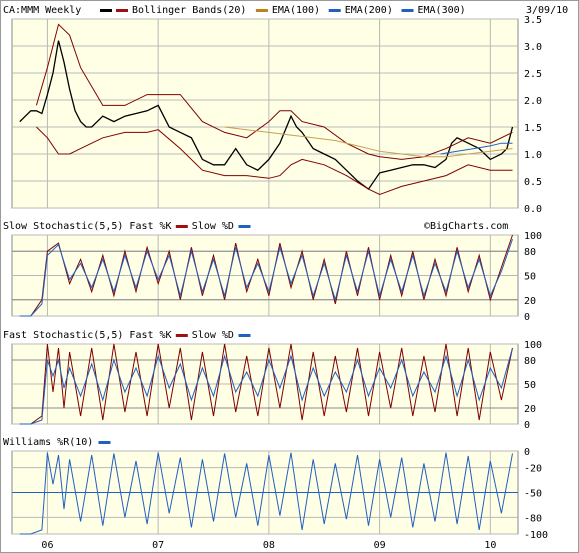  I want to click on ticker-label: CA:MMM Weekly, so click(42, 10).